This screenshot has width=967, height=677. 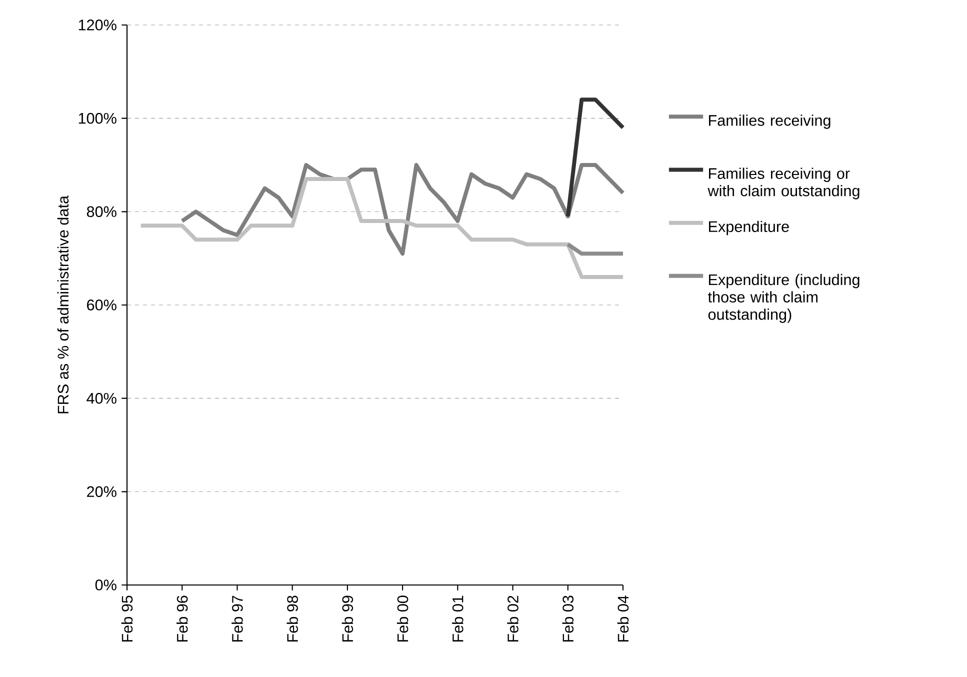 I want to click on legend-label: Expenditure (including those with claim outstanding), so click(x=784, y=298).